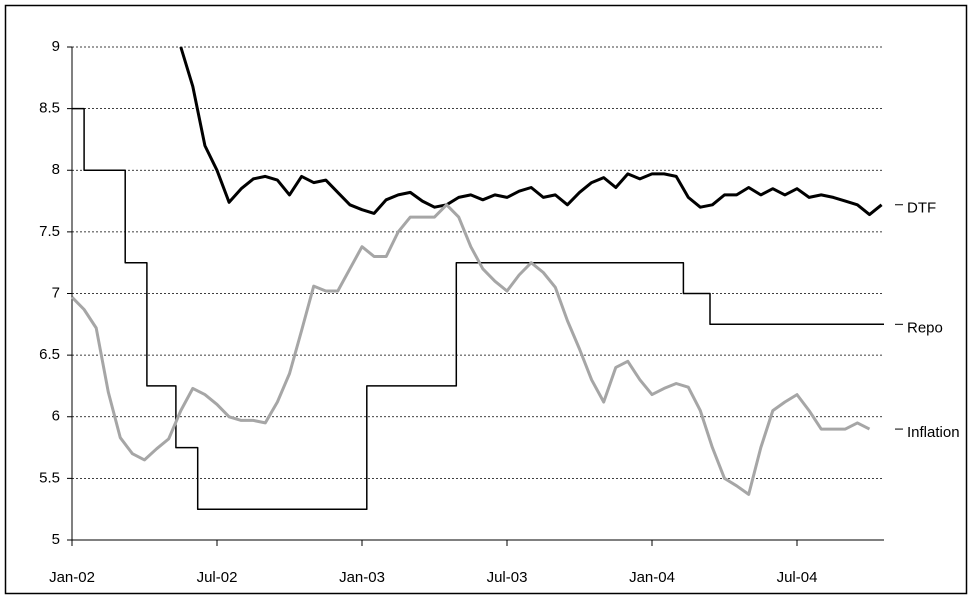 The height and width of the screenshot is (599, 972). Describe the element at coordinates (933, 432) in the screenshot. I see `series-label: Inflation` at that location.